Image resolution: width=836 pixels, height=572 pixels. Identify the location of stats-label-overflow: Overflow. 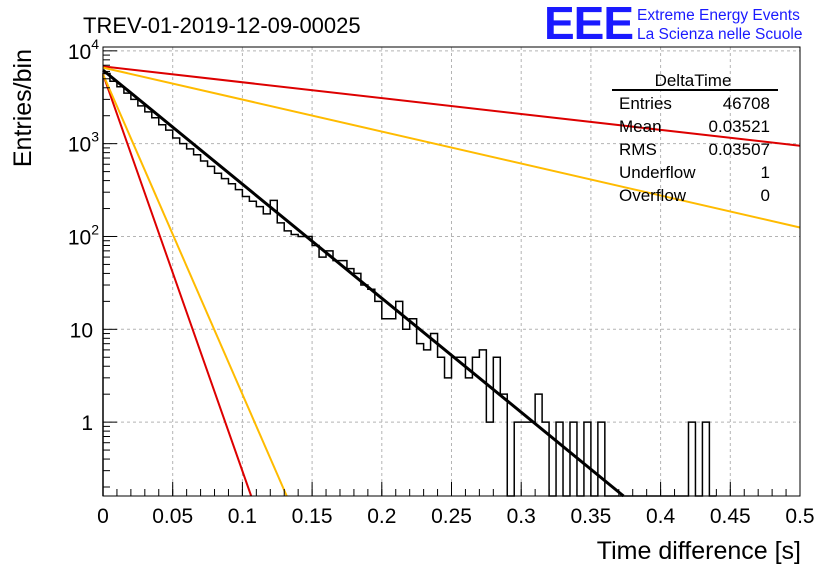
(653, 195).